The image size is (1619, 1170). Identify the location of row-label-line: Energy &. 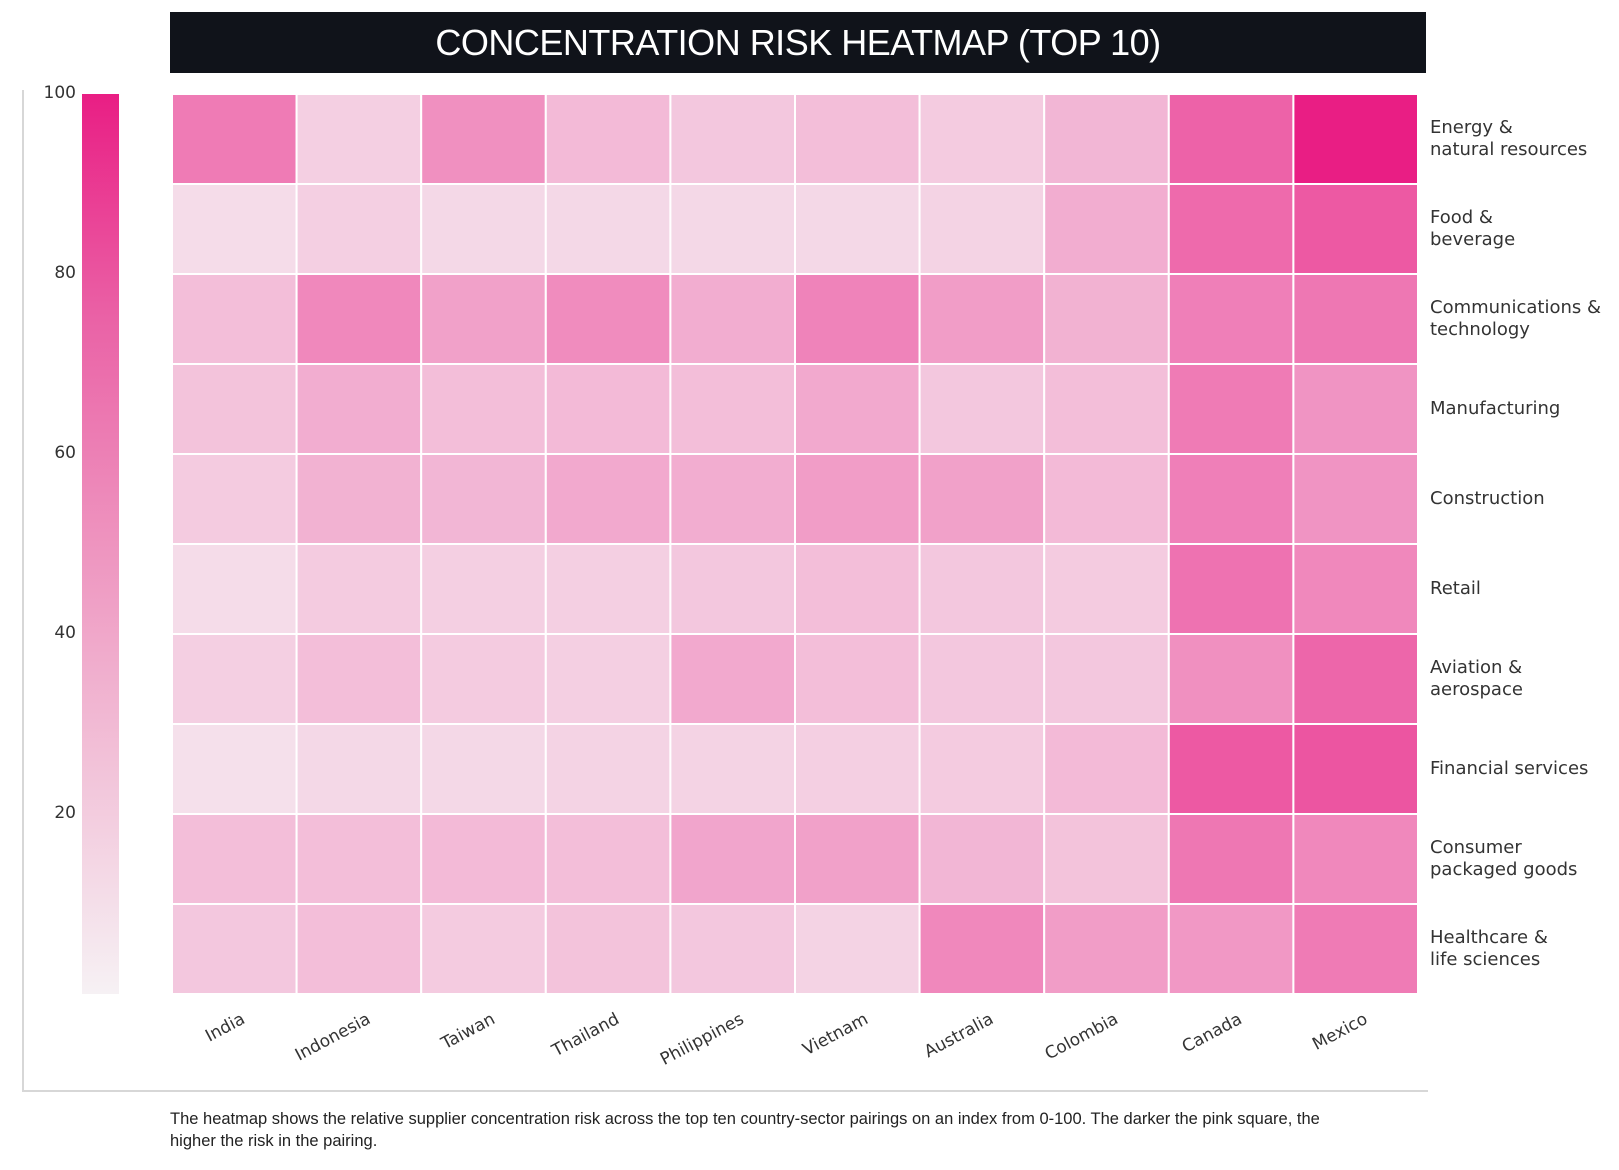
(1471, 127).